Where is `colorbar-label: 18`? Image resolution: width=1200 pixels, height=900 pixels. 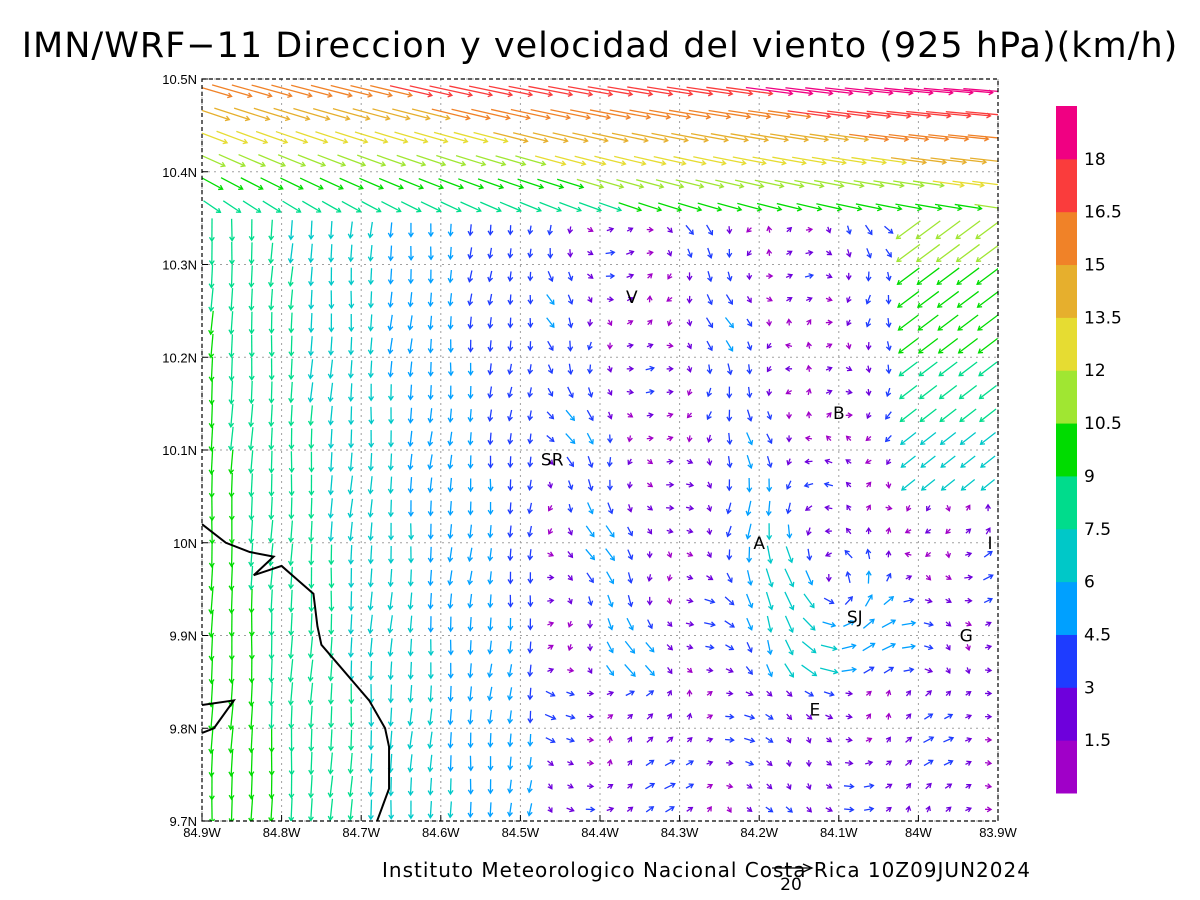 colorbar-label: 18 is located at coordinates (1095, 160).